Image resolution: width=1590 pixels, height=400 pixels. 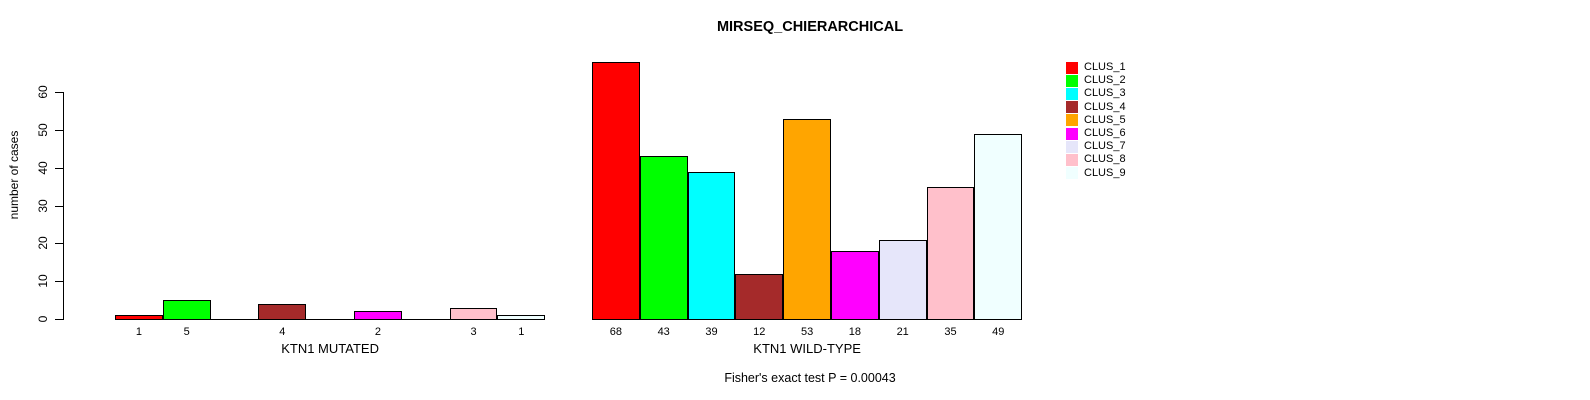 I want to click on bar-value-label: 5, so click(x=186, y=332).